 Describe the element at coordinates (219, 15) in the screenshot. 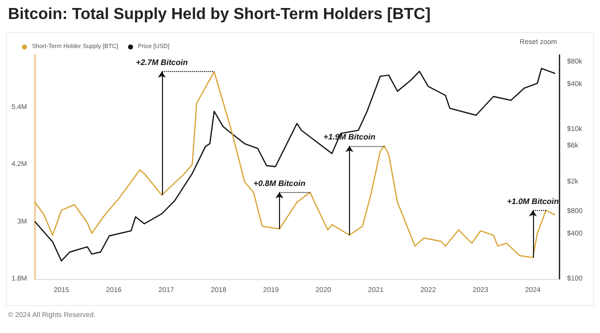

I see `chart-title: Bitcoin: Total Supply Held by Short-Term Holders [BTC]` at that location.